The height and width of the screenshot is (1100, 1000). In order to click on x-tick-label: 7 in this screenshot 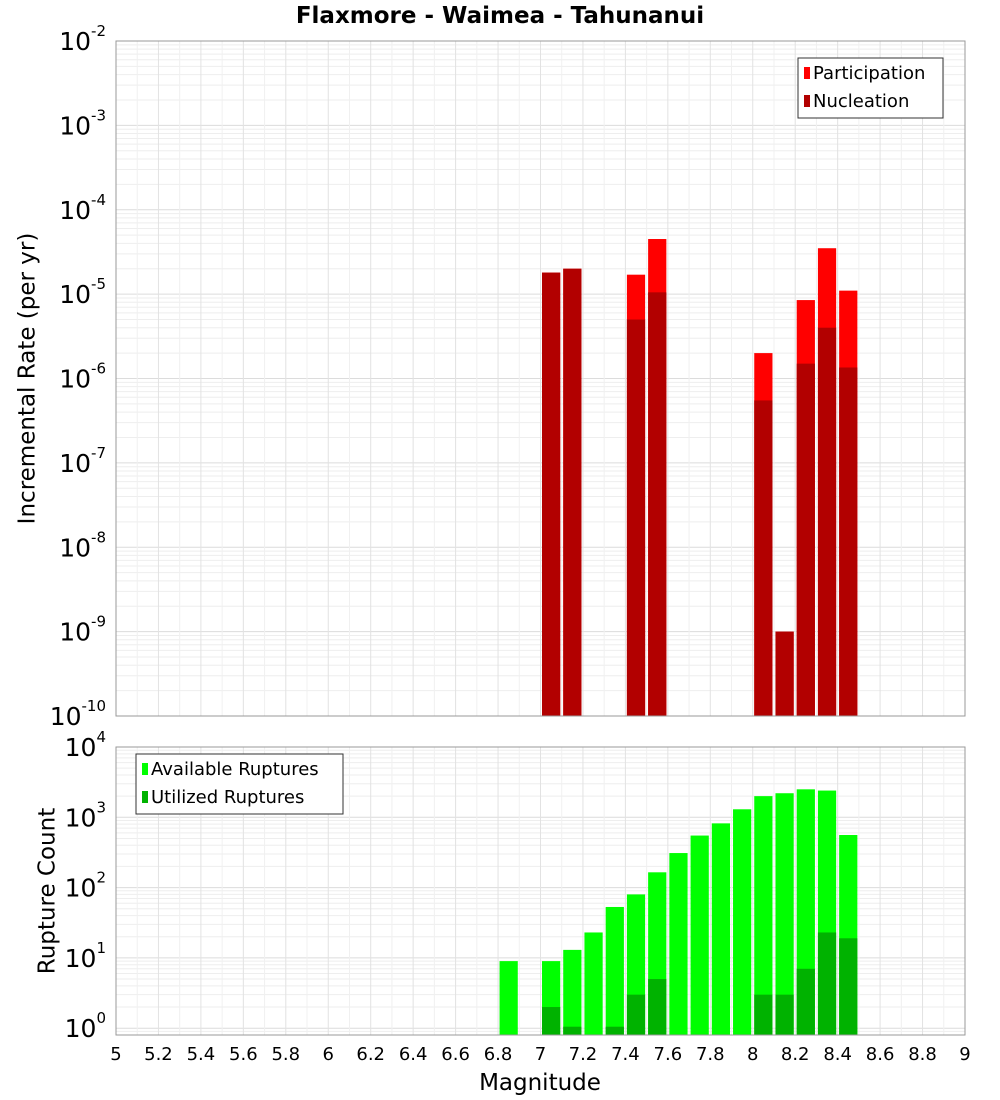, I will do `click(540, 1054)`.